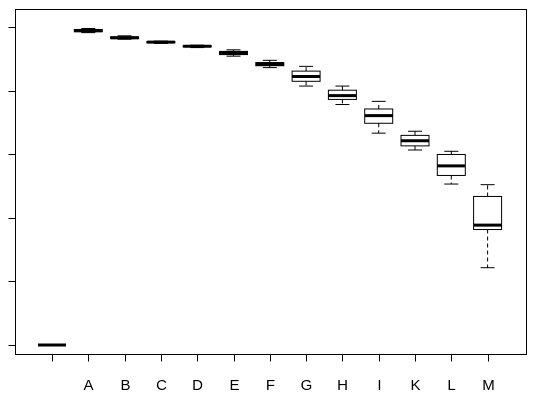  I want to click on box-E, so click(233, 53).